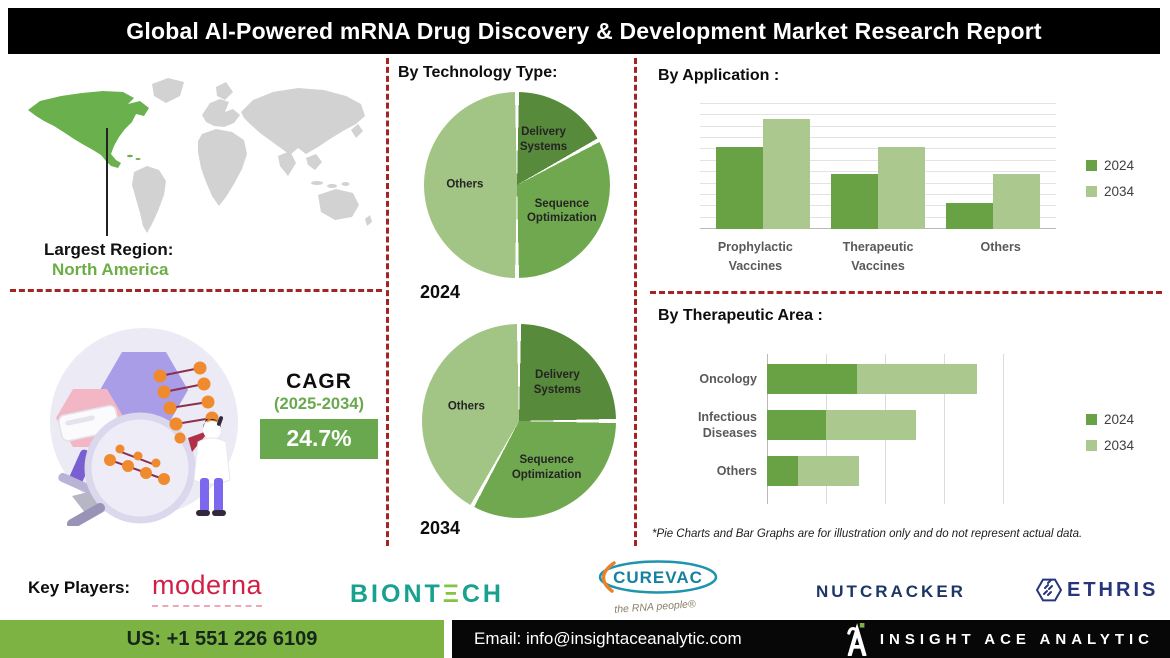 This screenshot has width=1170, height=658. I want to click on application-chart-bars, so click(878, 166).